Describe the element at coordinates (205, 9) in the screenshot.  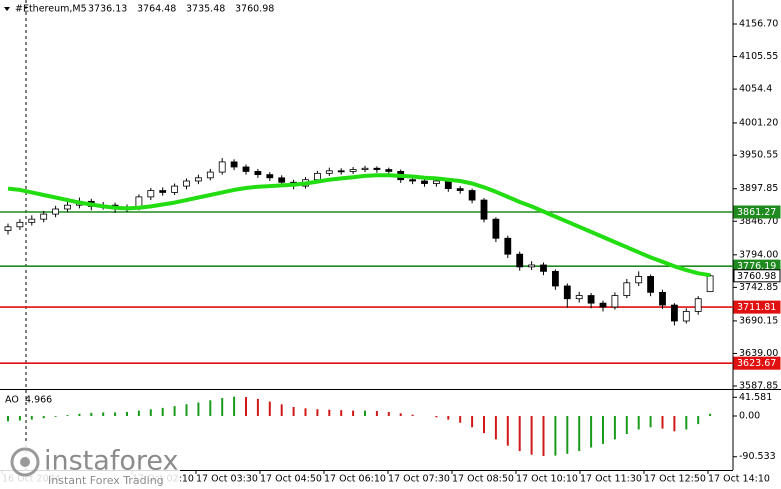
I see `header-low: 3735.48` at that location.